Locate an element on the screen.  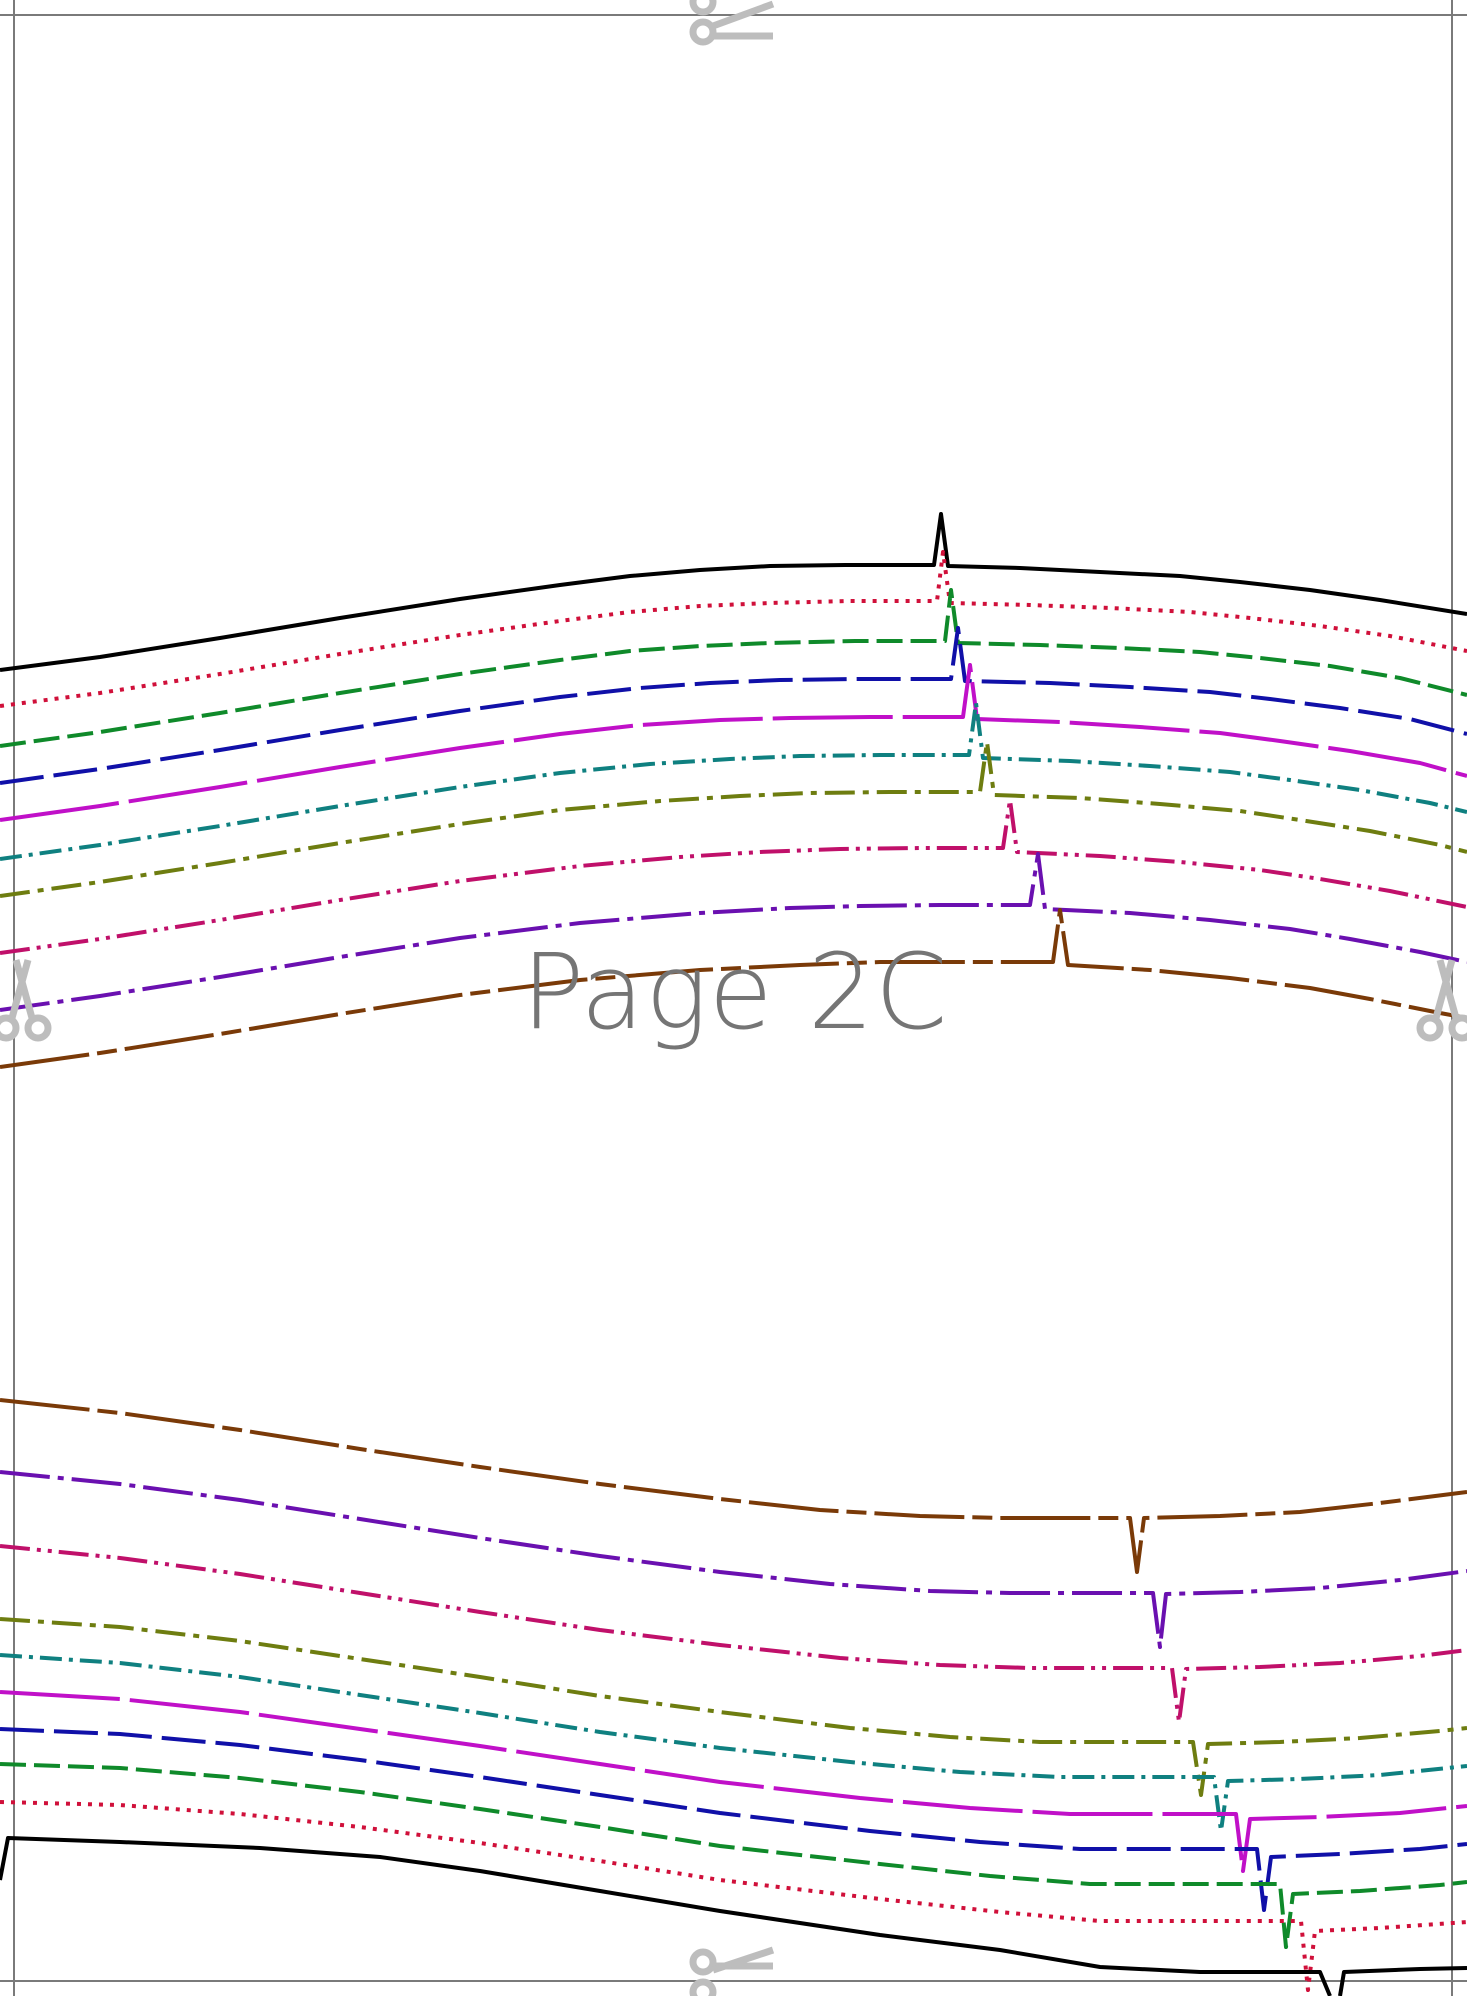
lower-line-magenta is located at coordinates (733, 1781).